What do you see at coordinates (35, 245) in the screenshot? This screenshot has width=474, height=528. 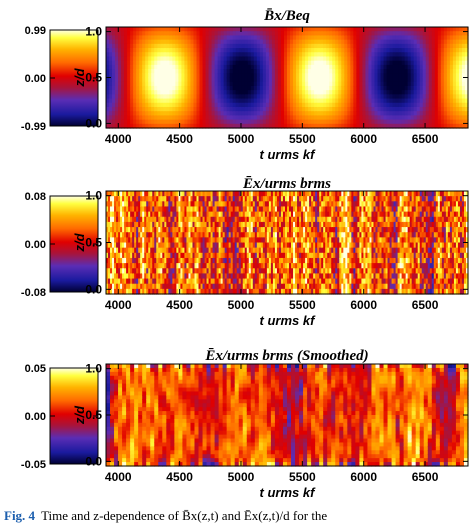 I see `colorbar-tick-label: 0.00` at bounding box center [35, 245].